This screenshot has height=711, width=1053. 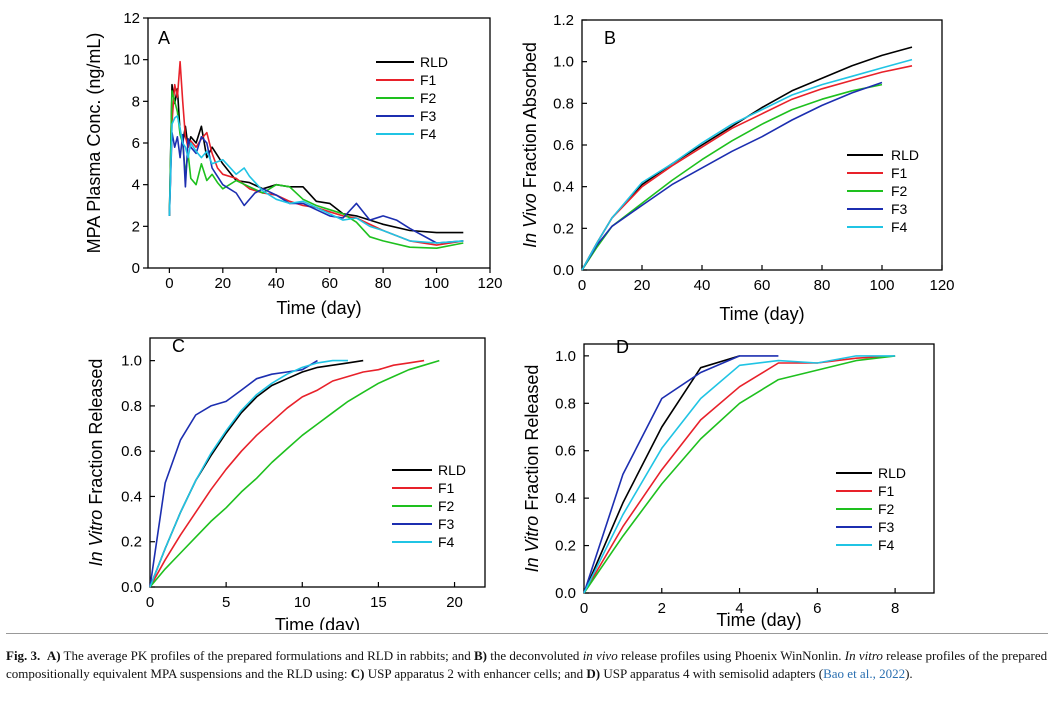 What do you see at coordinates (822, 285) in the screenshot?
I see `x-tick-label: 80` at bounding box center [822, 285].